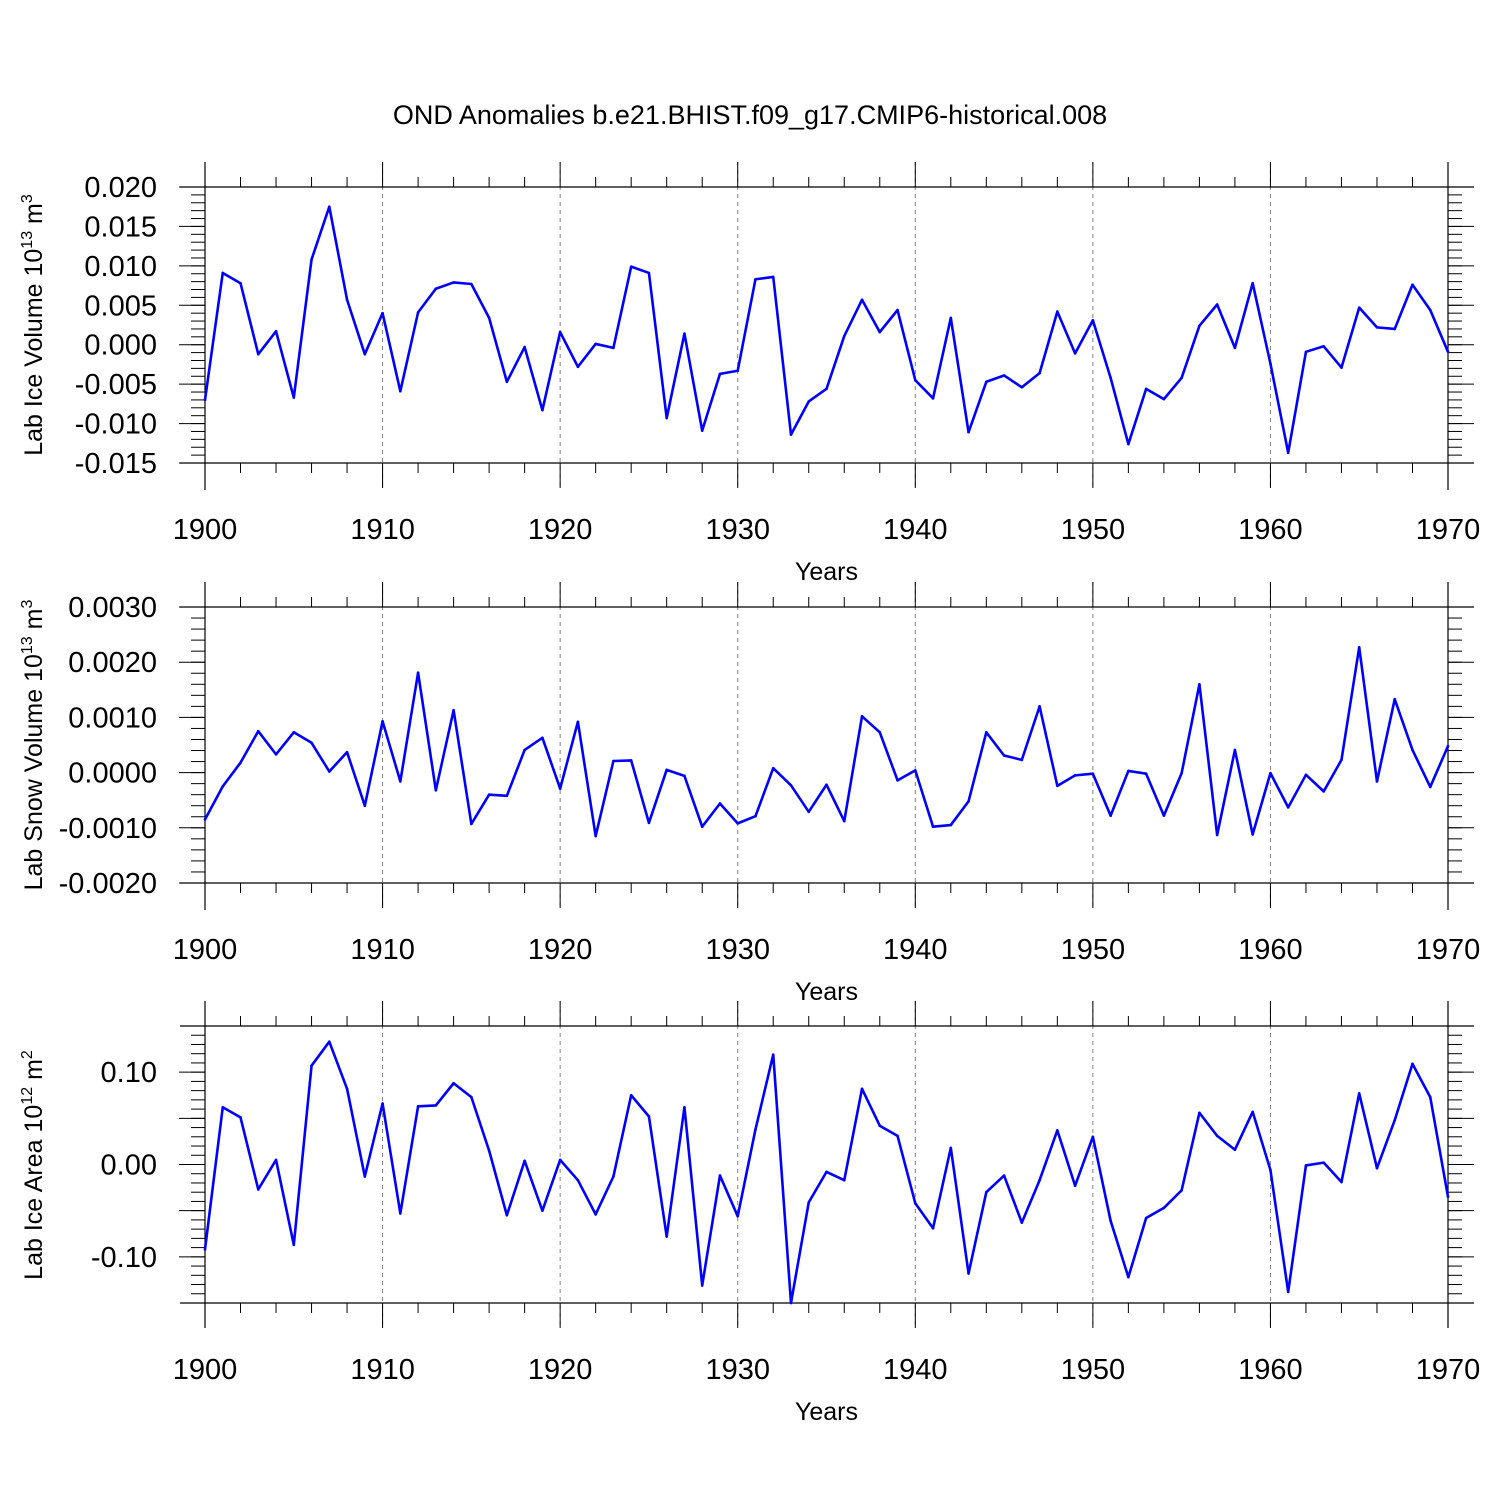 The height and width of the screenshot is (1500, 1500). I want to click on ice-area-x-tick-label: 1920, so click(560, 1370).